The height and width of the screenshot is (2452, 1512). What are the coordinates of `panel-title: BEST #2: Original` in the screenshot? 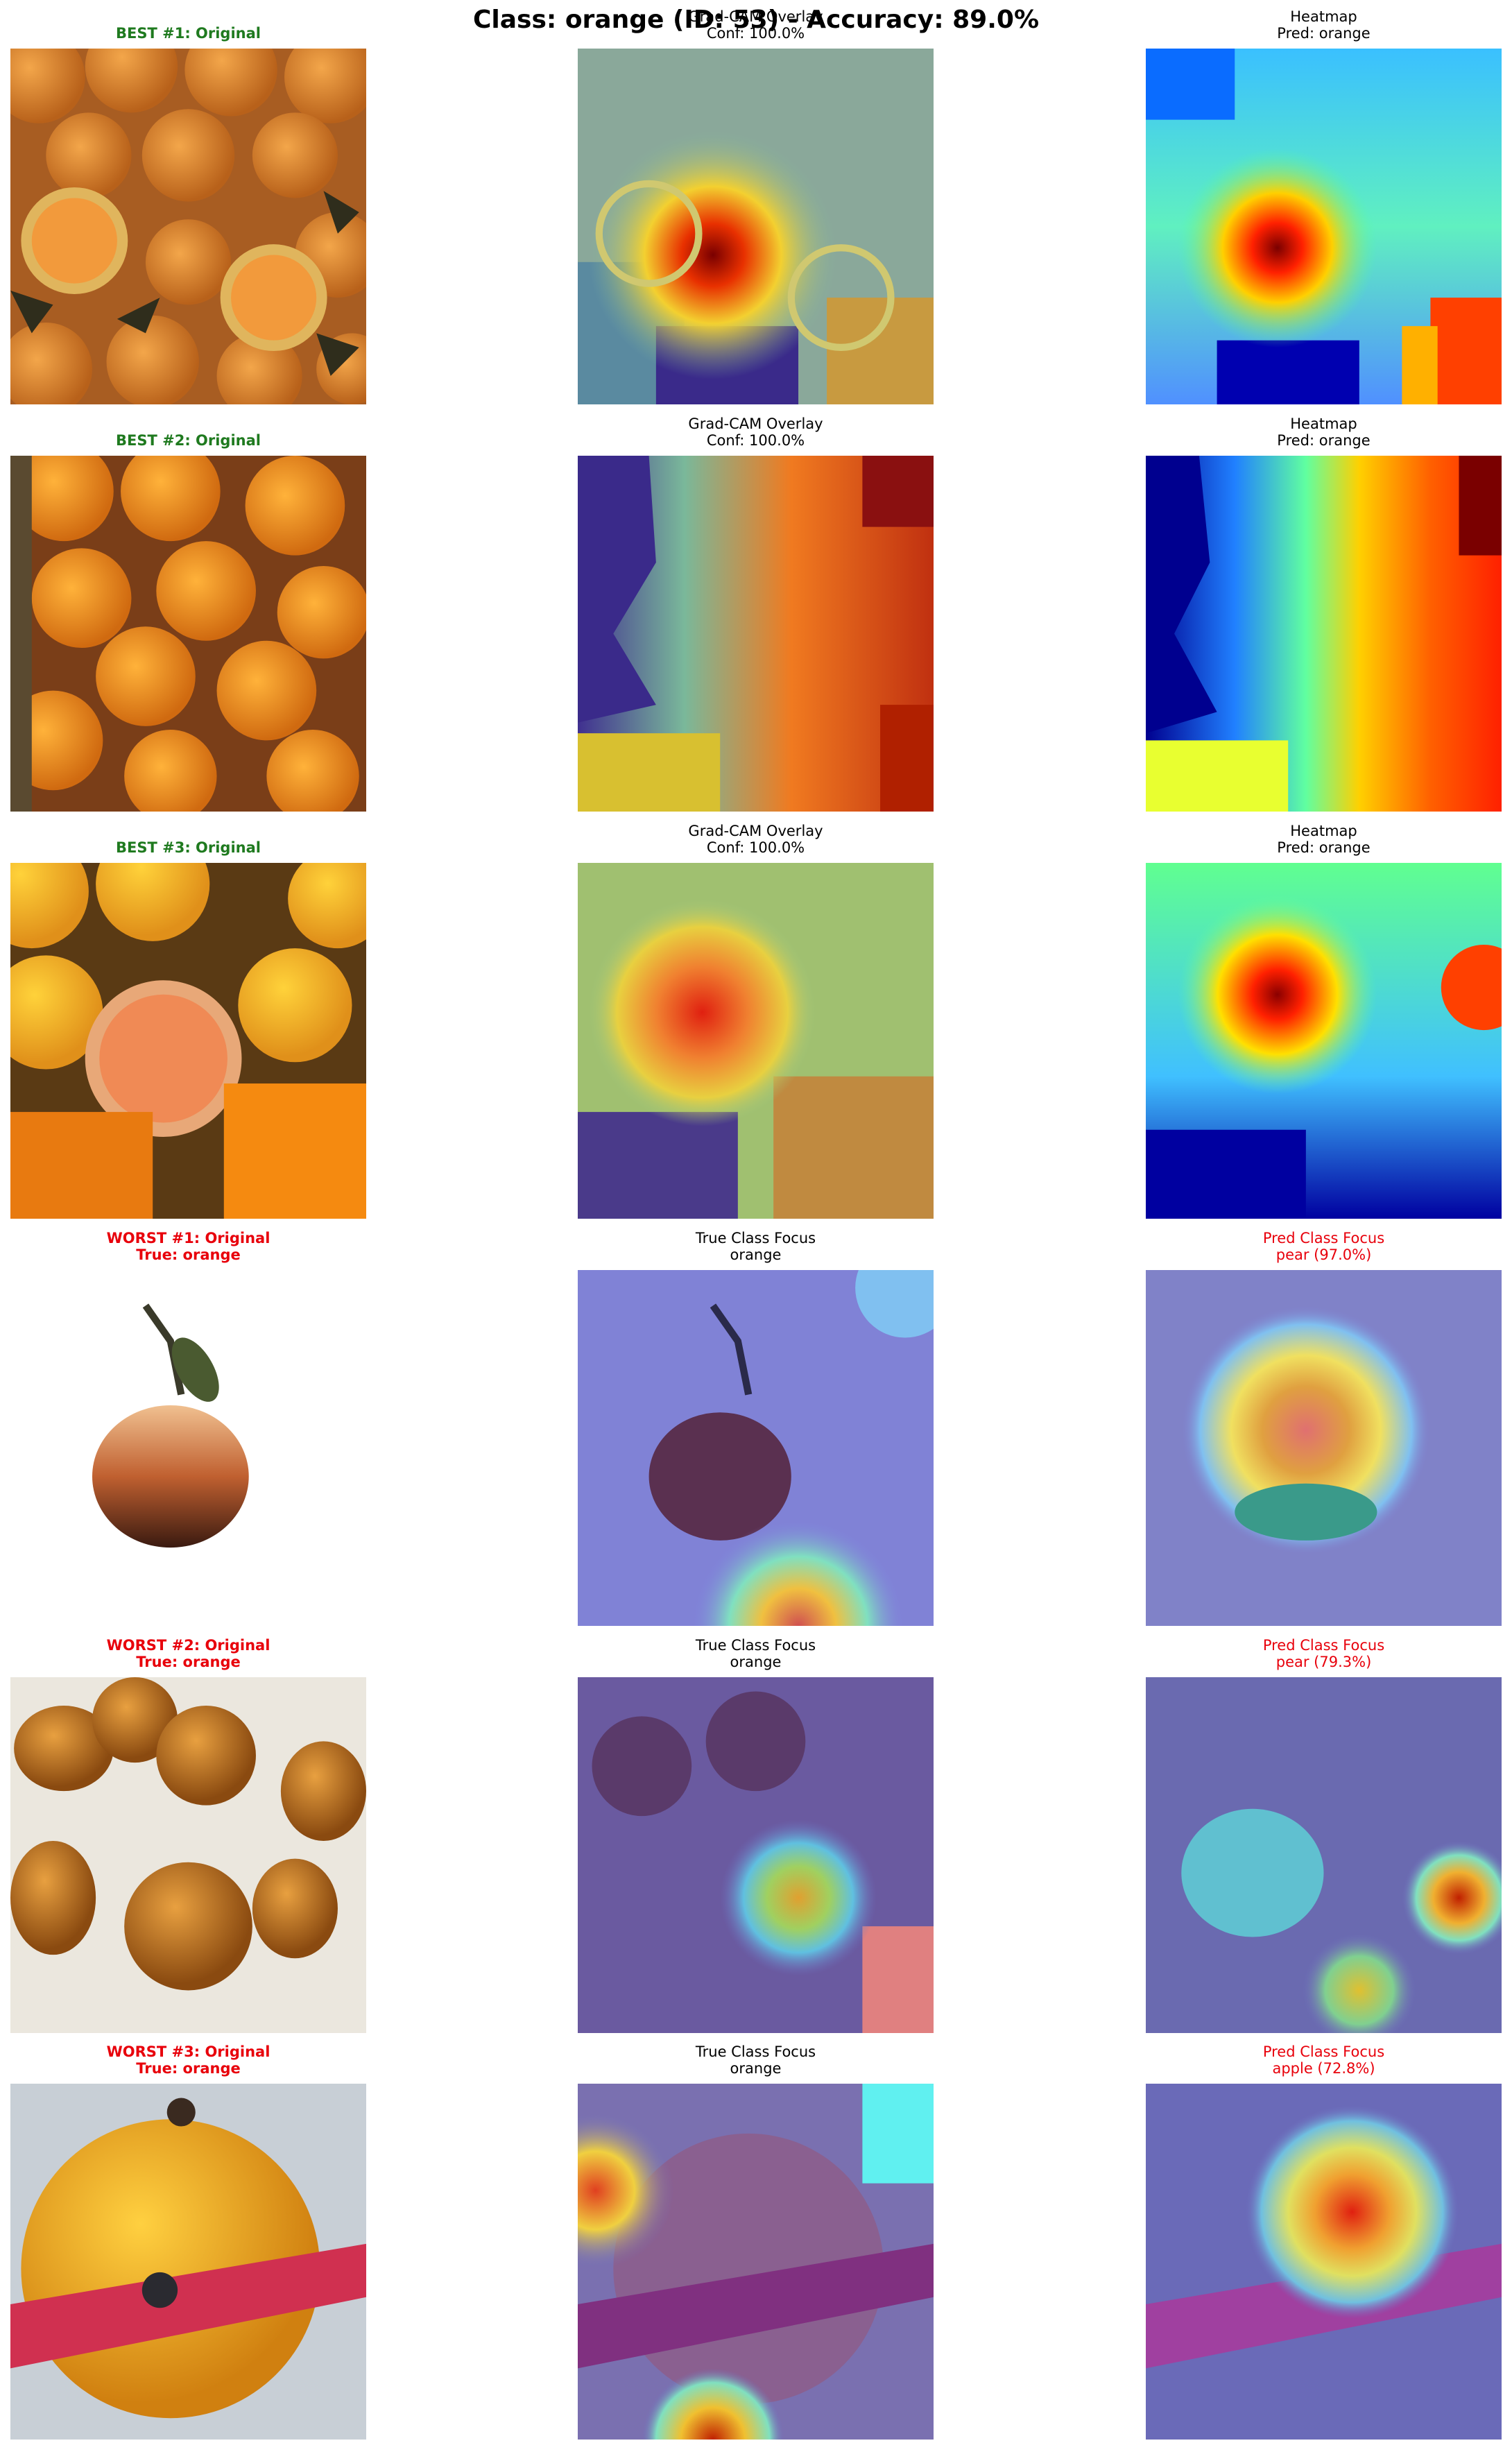 It's located at (189, 440).